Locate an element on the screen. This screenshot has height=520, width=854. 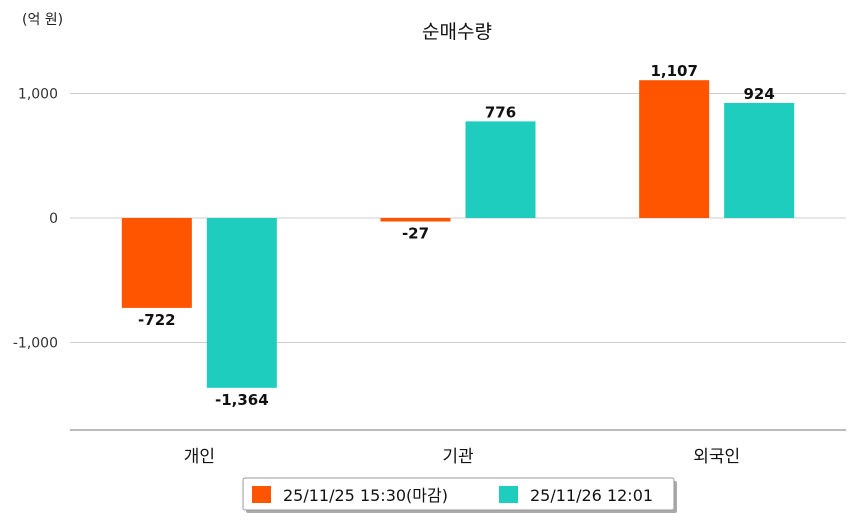
data-label: -1,364 is located at coordinates (242, 400).